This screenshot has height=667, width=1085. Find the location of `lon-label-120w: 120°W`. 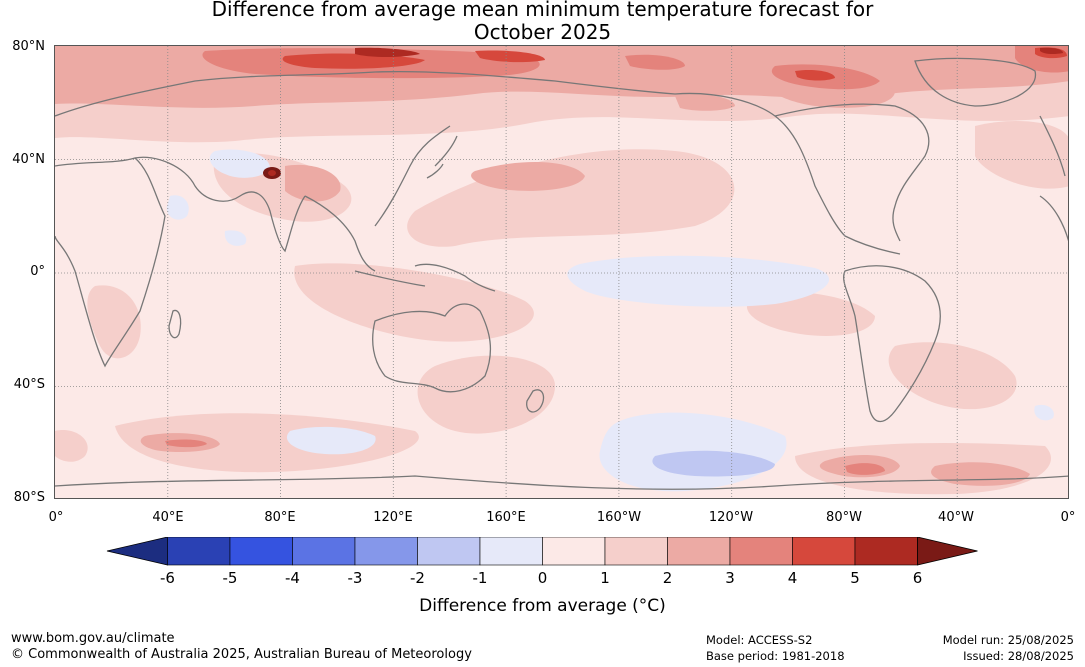

lon-label-120w: 120°W is located at coordinates (731, 517).